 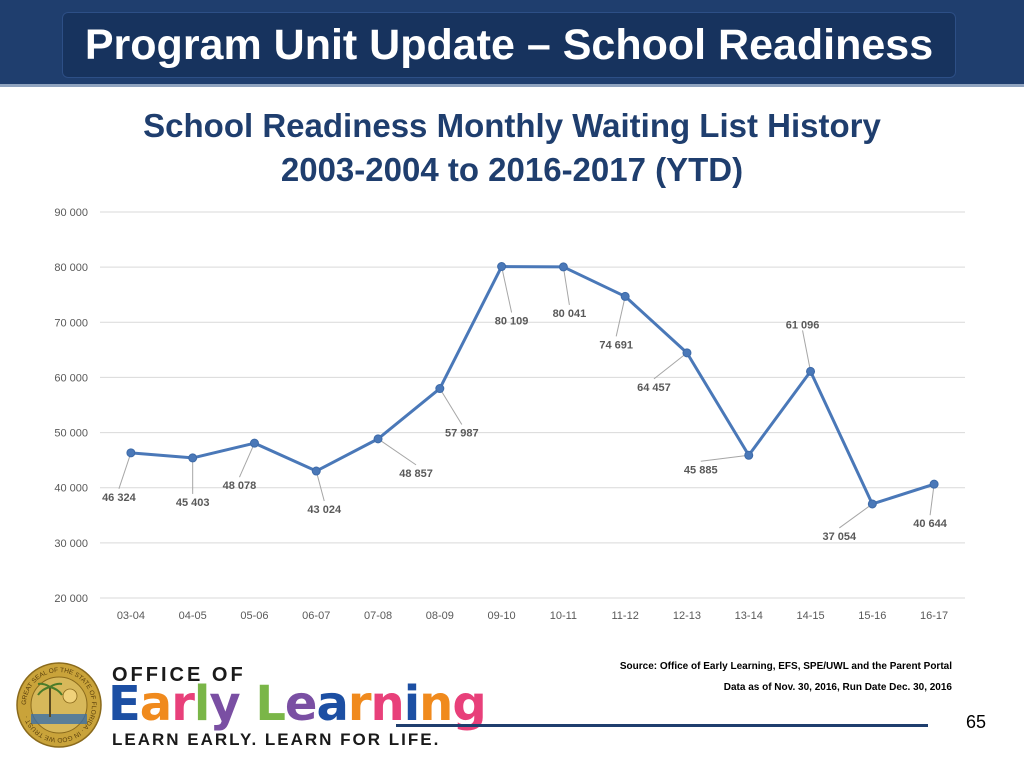 I want to click on header-title-box, so click(x=509, y=45).